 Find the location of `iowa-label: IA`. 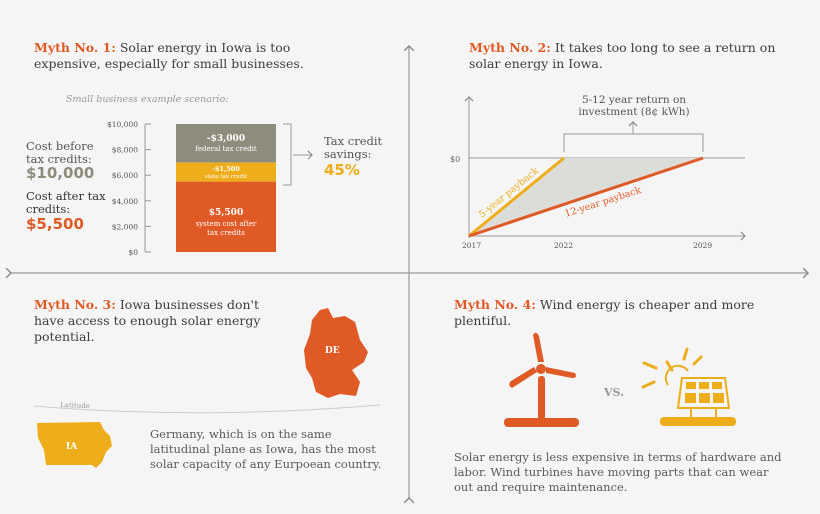

iowa-label: IA is located at coordinates (72, 447).